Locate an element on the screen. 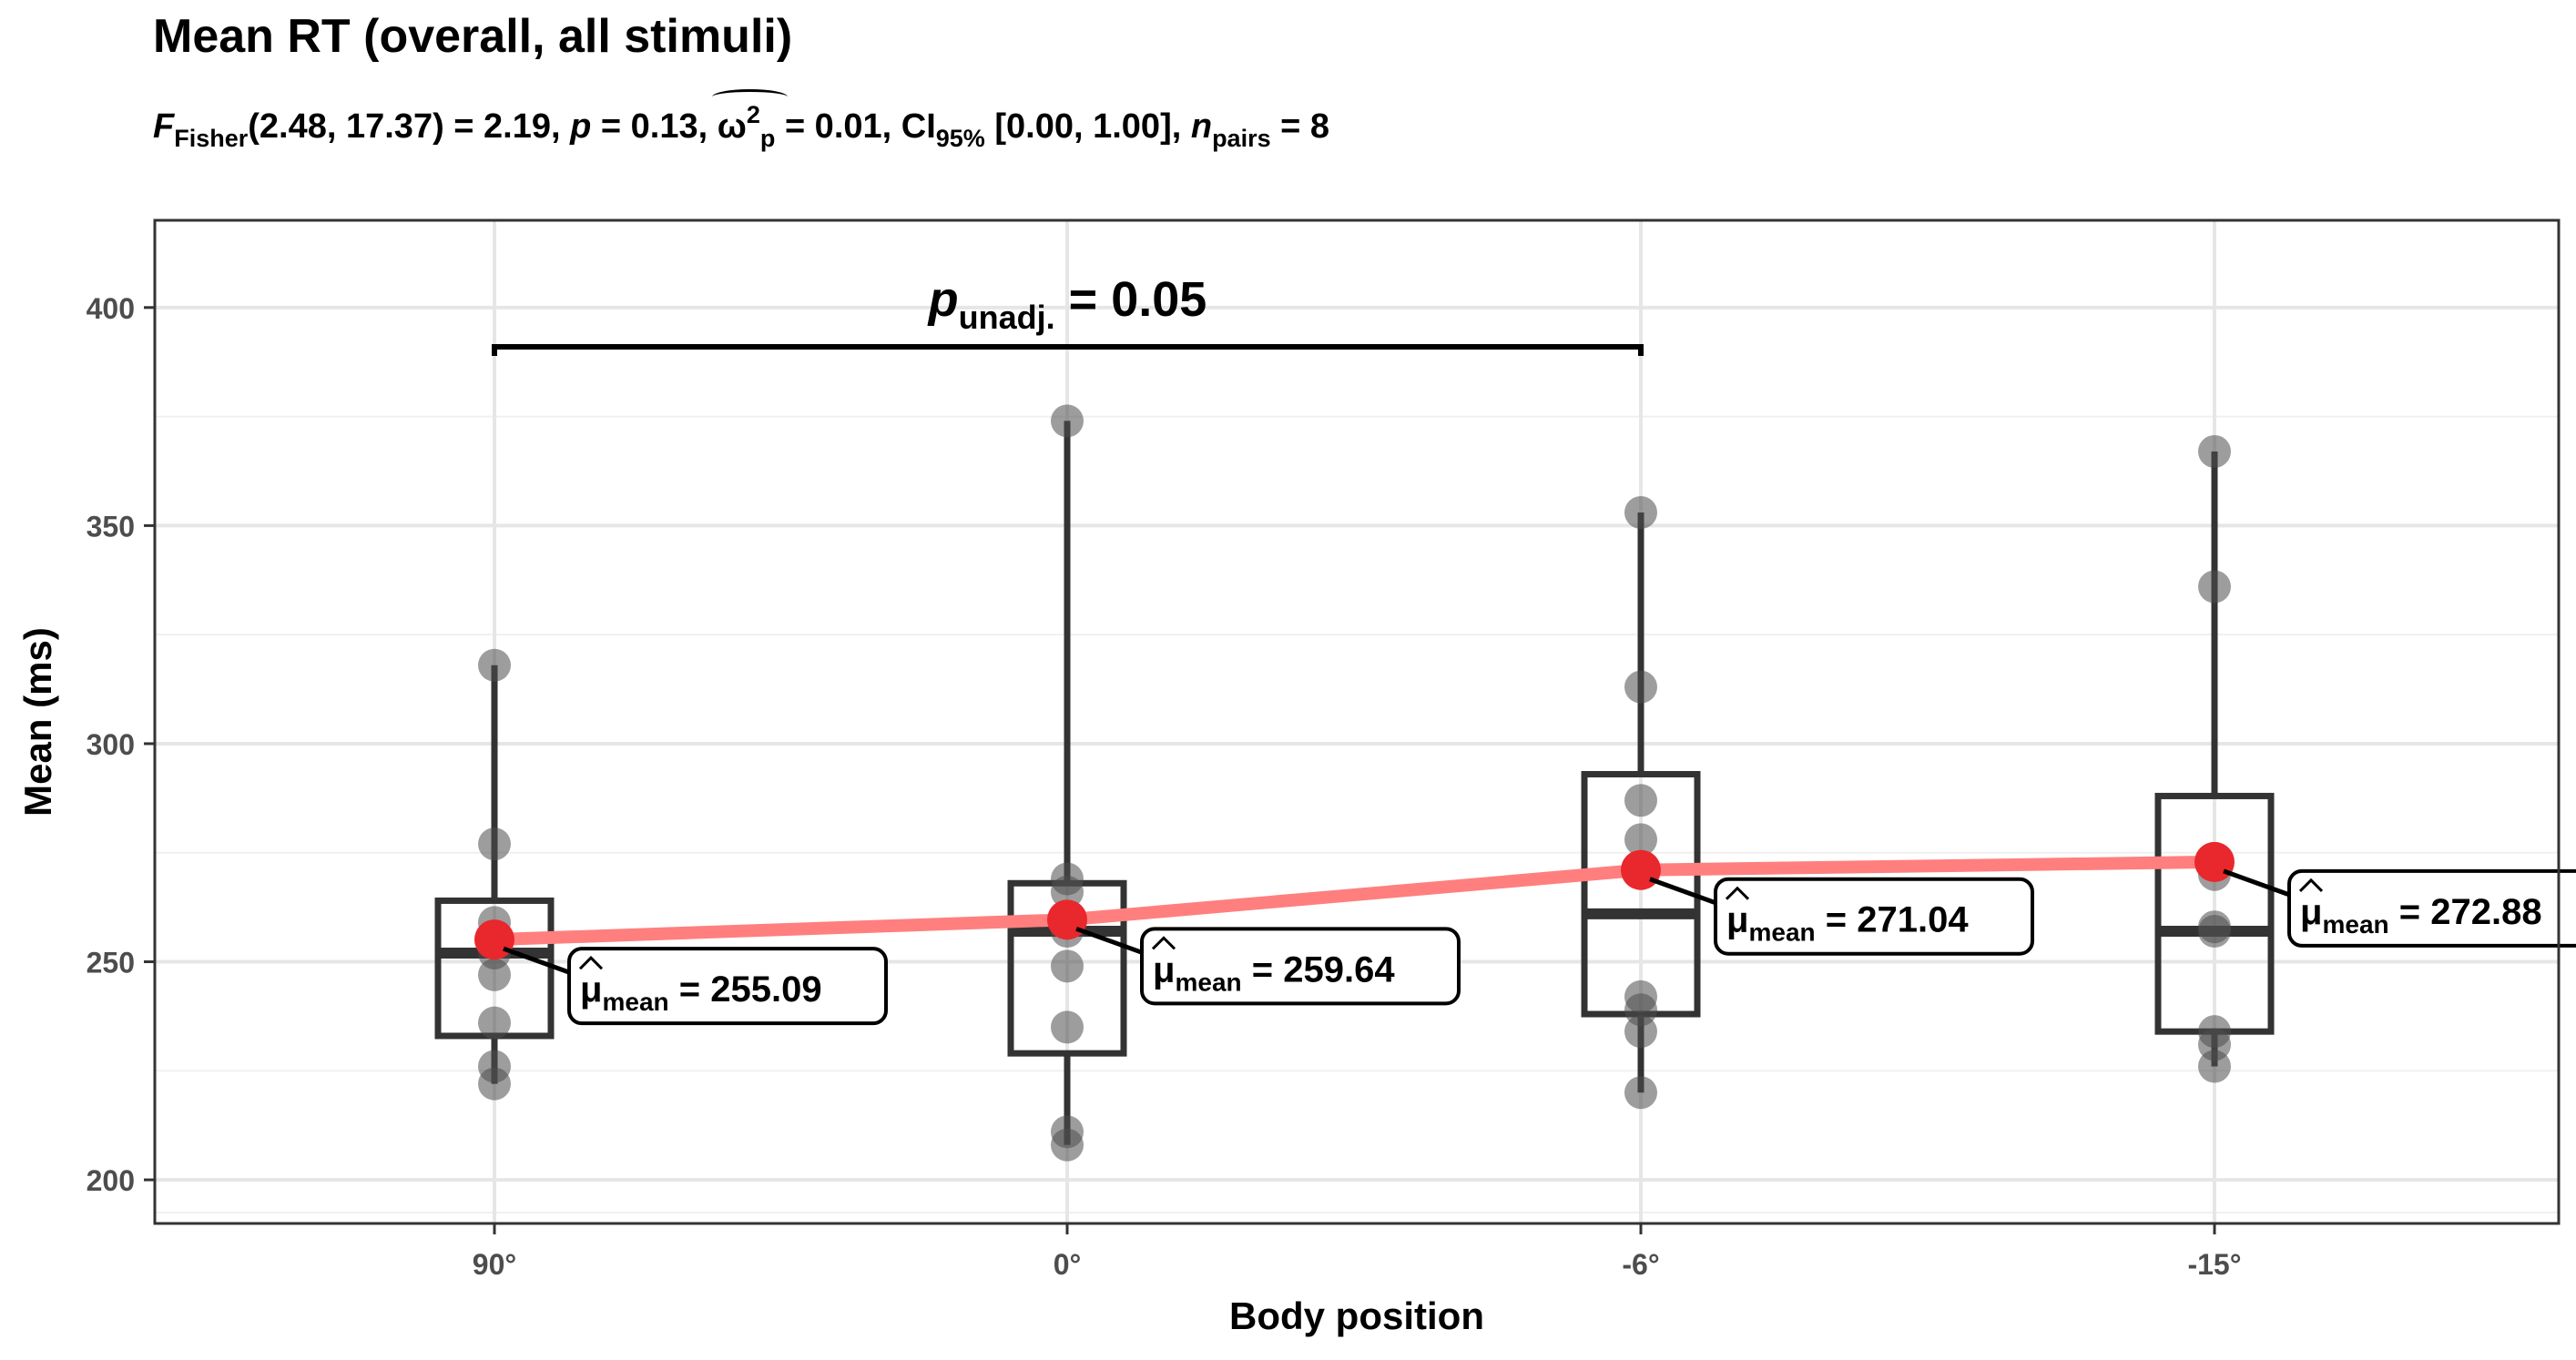 Image resolution: width=2576 pixels, height=1360 pixels. y-tick-label: 200 is located at coordinates (111, 1180).